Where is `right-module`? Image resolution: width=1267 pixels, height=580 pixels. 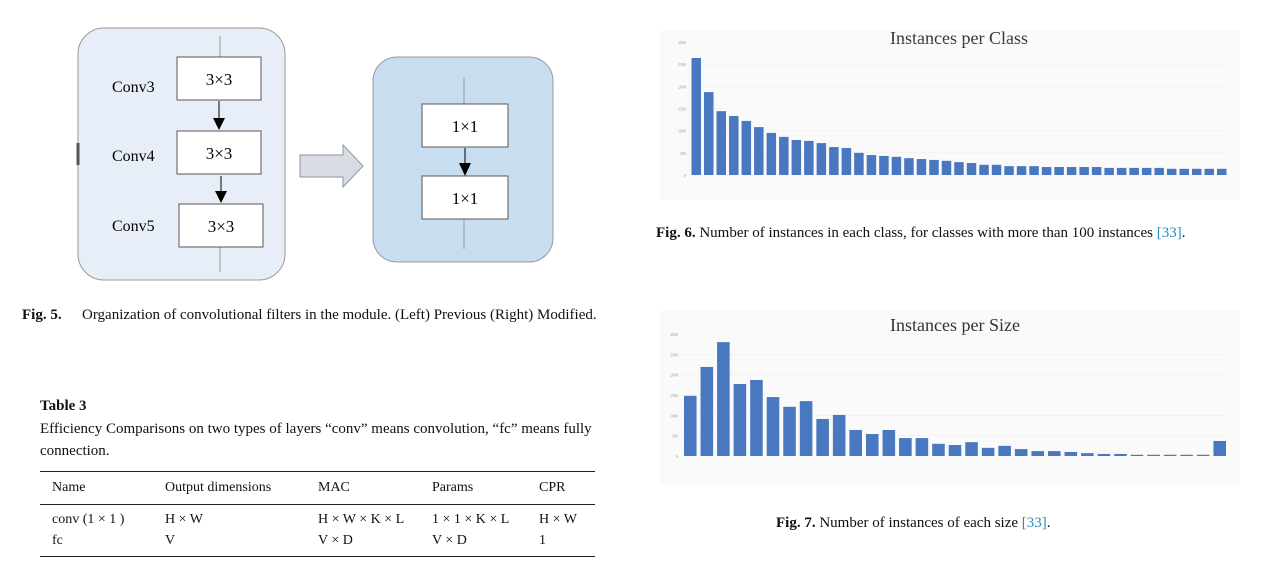
right-module is located at coordinates (463, 159).